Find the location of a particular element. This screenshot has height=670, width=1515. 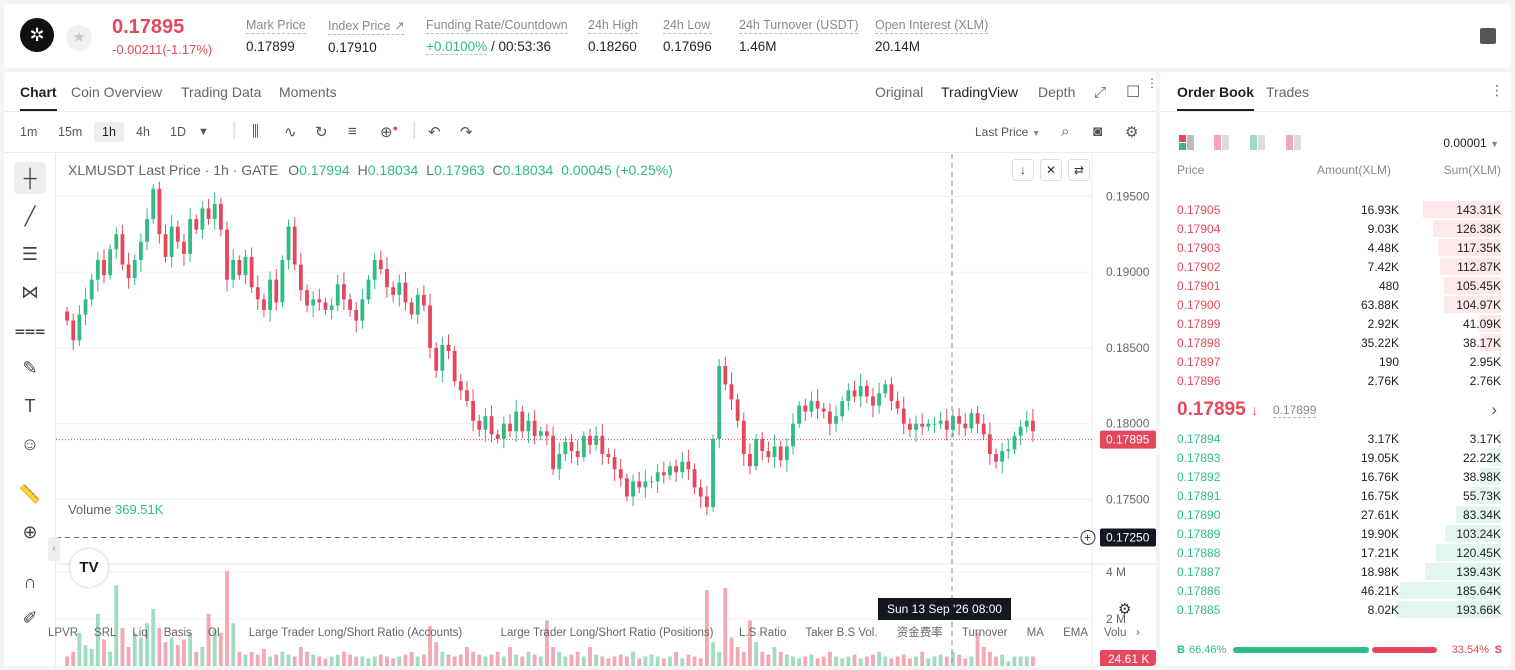

ask-row: 0.17905 16.93K 143.31K is located at coordinates (1335, 209).